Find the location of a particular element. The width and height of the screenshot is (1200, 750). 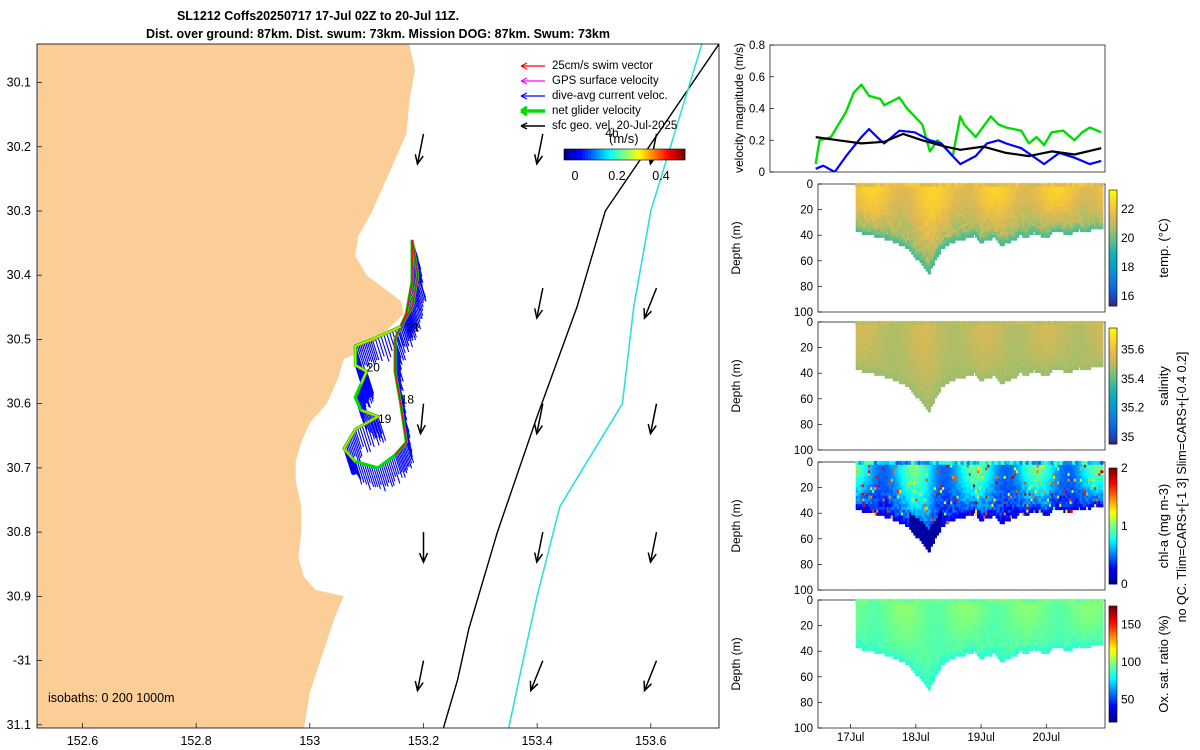

velocity-ytick-label-1: 0.2 is located at coordinates (757, 141).